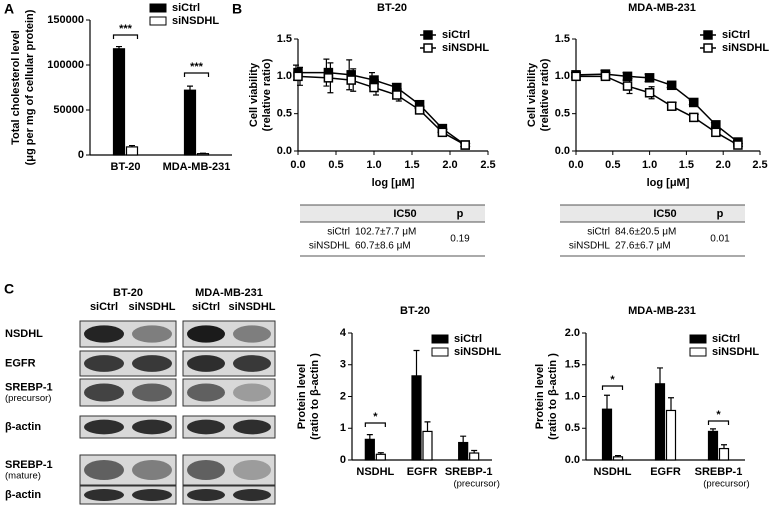 This screenshot has width=778, height=511. I want to click on y-tick-label: 2, so click(343, 396).